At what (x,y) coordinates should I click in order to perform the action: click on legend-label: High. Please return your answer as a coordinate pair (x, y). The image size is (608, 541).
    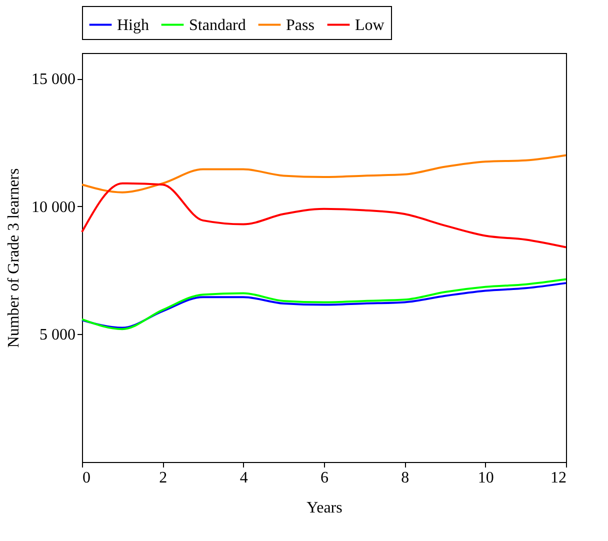
    Looking at the image, I should click on (133, 25).